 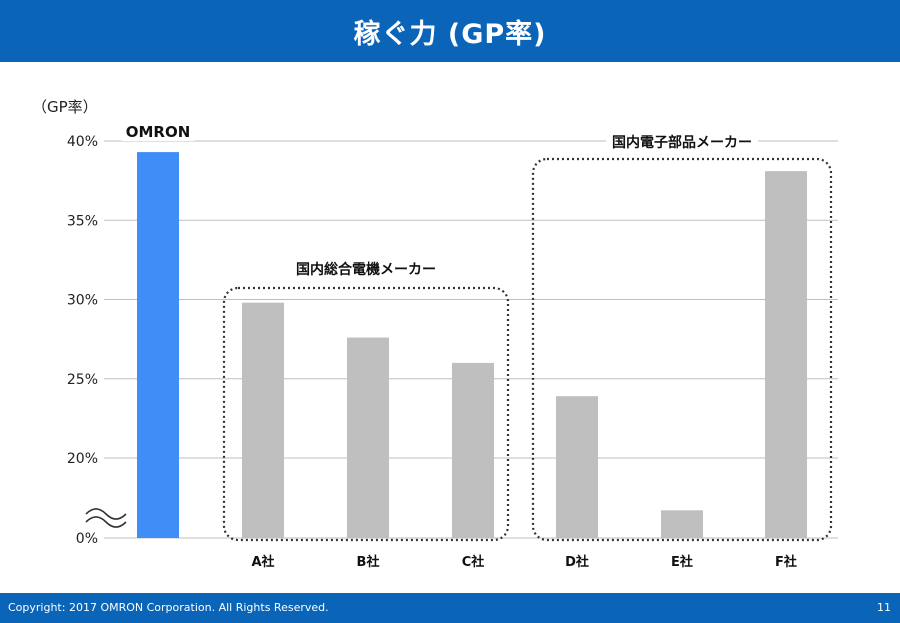 I want to click on slide-header: 稼ぐ力 (GP率), so click(x=450, y=31).